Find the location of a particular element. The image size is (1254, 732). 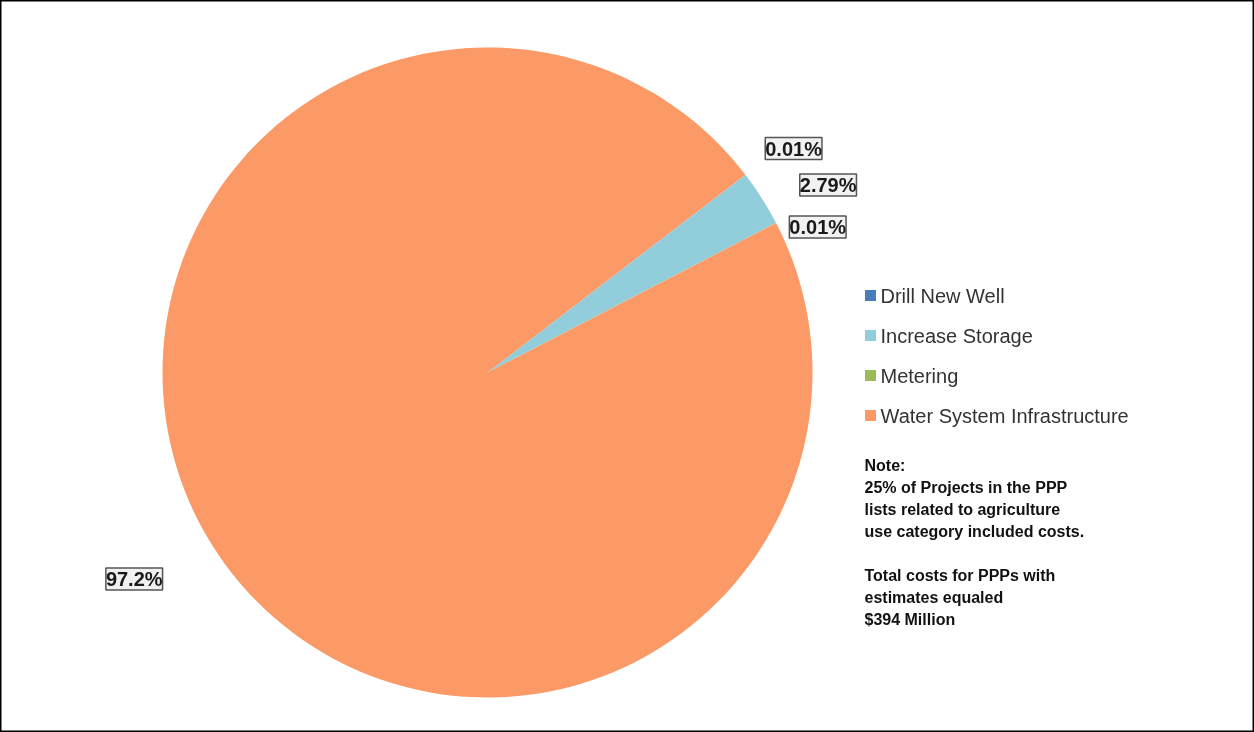

legend-label: Water System Infrastructure is located at coordinates (1004, 415).